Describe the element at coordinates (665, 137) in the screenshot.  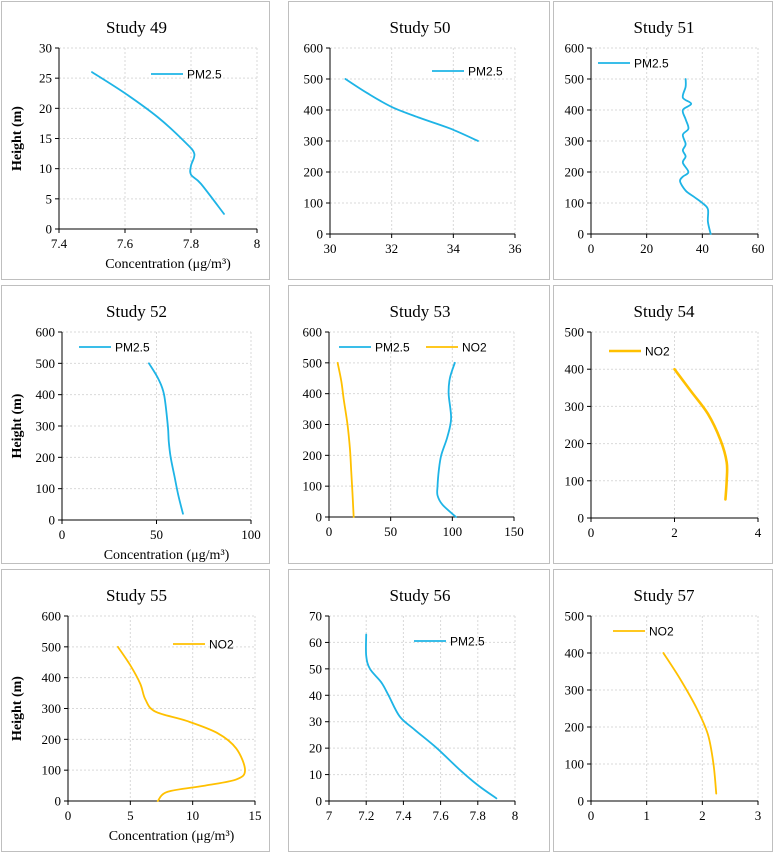
I see `chart-svg: Study 51 0 100 200 300 400 500 600 0 20 40 60 PM2.5` at that location.